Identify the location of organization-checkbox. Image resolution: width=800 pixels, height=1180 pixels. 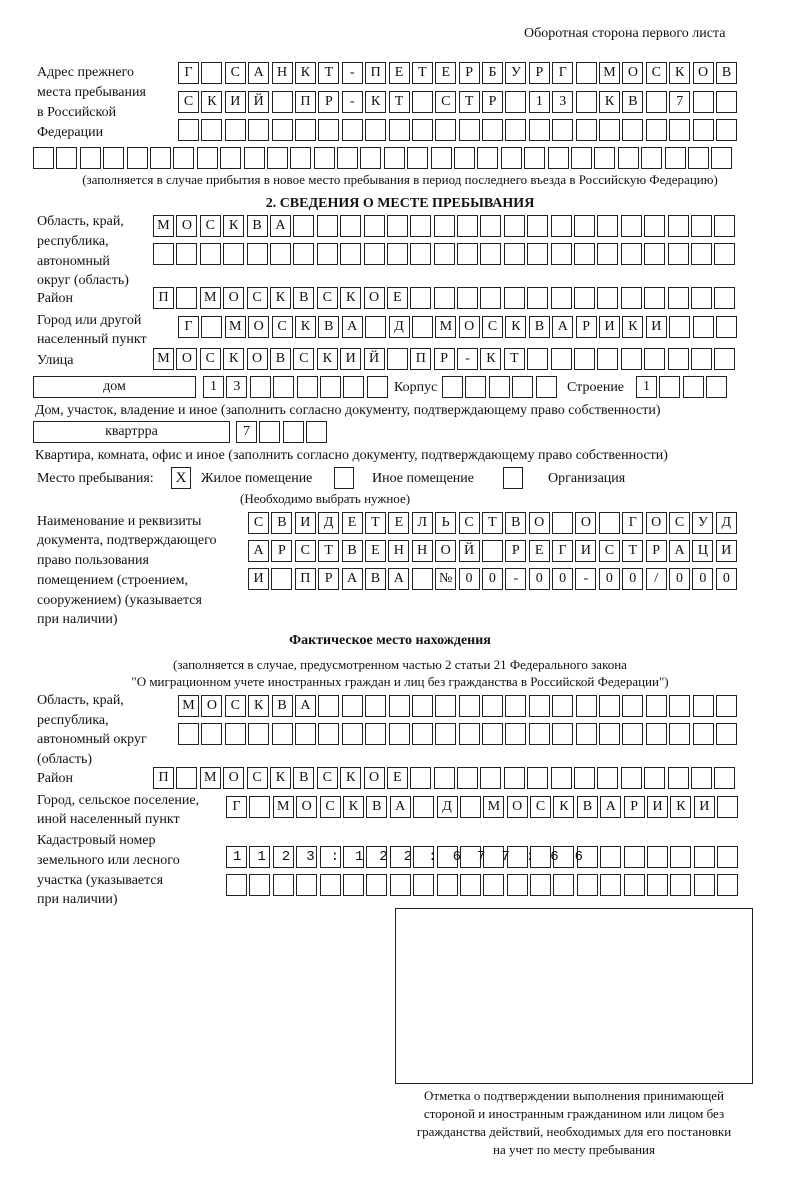
(513, 478).